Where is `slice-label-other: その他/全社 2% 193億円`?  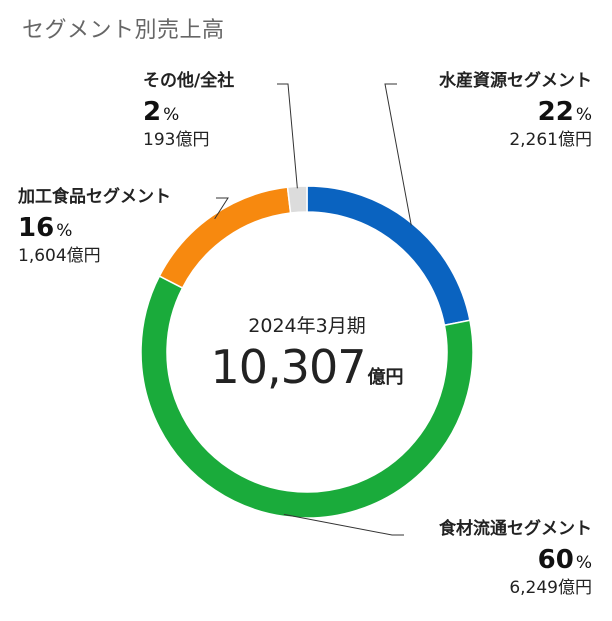 slice-label-other: その他/全社 2% 193億円 is located at coordinates (188, 111).